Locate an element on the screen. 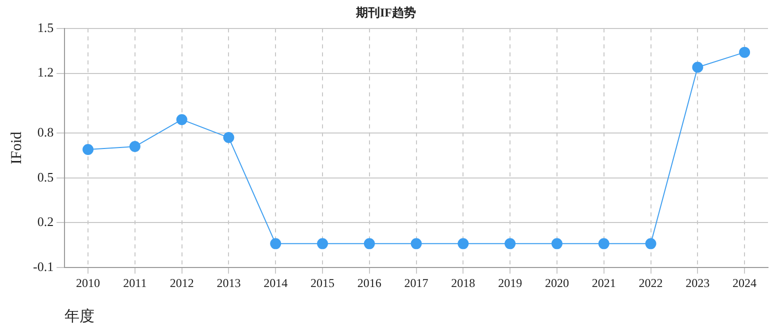 The width and height of the screenshot is (782, 330). chart-title: 期刊IF趋势 is located at coordinates (385, 12).